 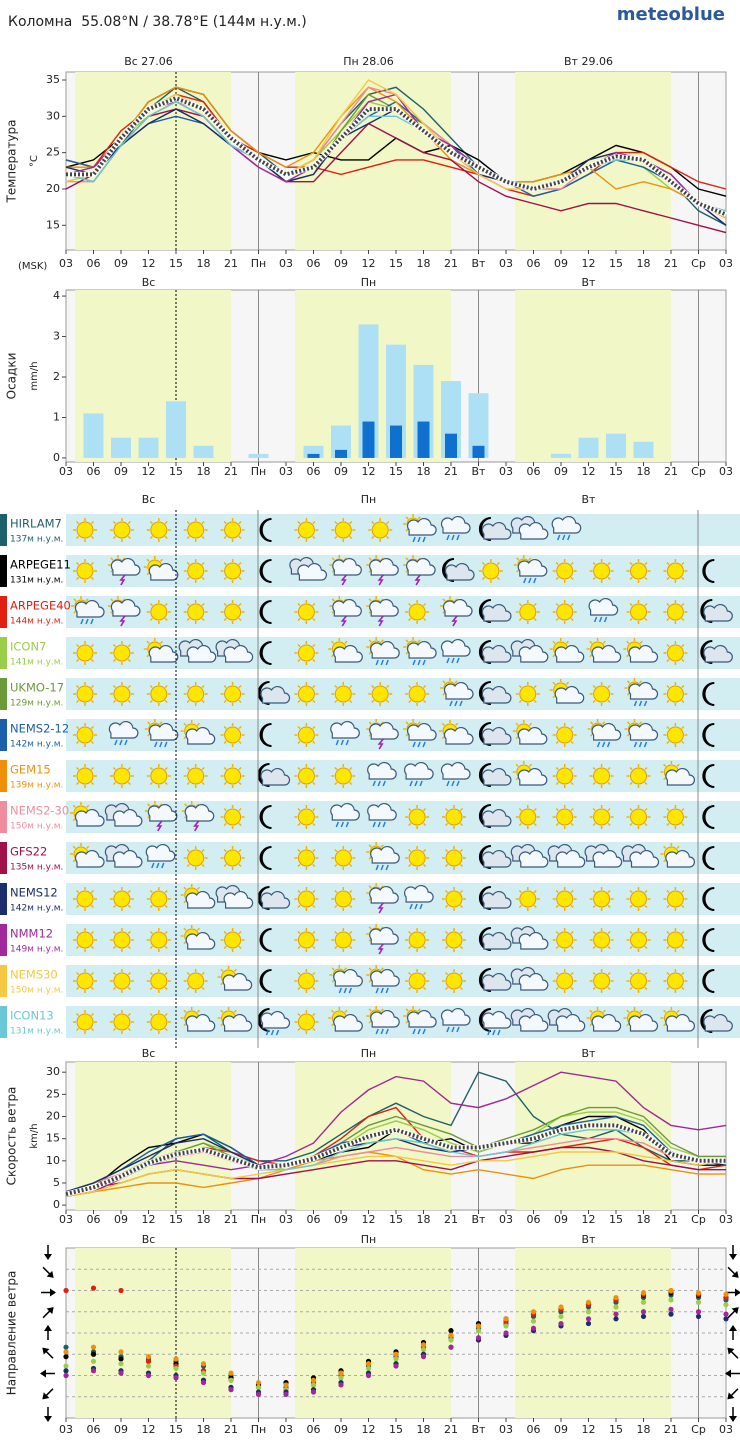 What do you see at coordinates (31, 934) in the screenshot?
I see `model-name: NMM12` at bounding box center [31, 934].